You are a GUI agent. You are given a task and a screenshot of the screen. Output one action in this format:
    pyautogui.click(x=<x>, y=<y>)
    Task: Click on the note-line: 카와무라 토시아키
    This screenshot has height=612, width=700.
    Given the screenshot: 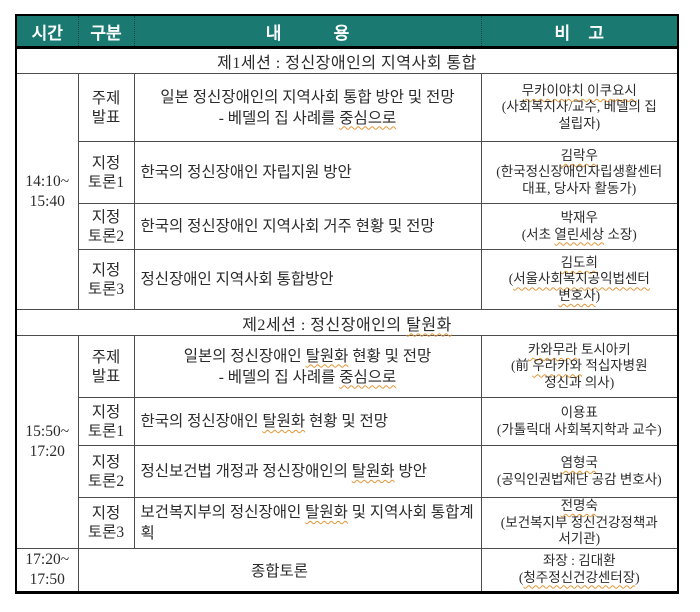 What is the action you would take?
    pyautogui.click(x=580, y=350)
    